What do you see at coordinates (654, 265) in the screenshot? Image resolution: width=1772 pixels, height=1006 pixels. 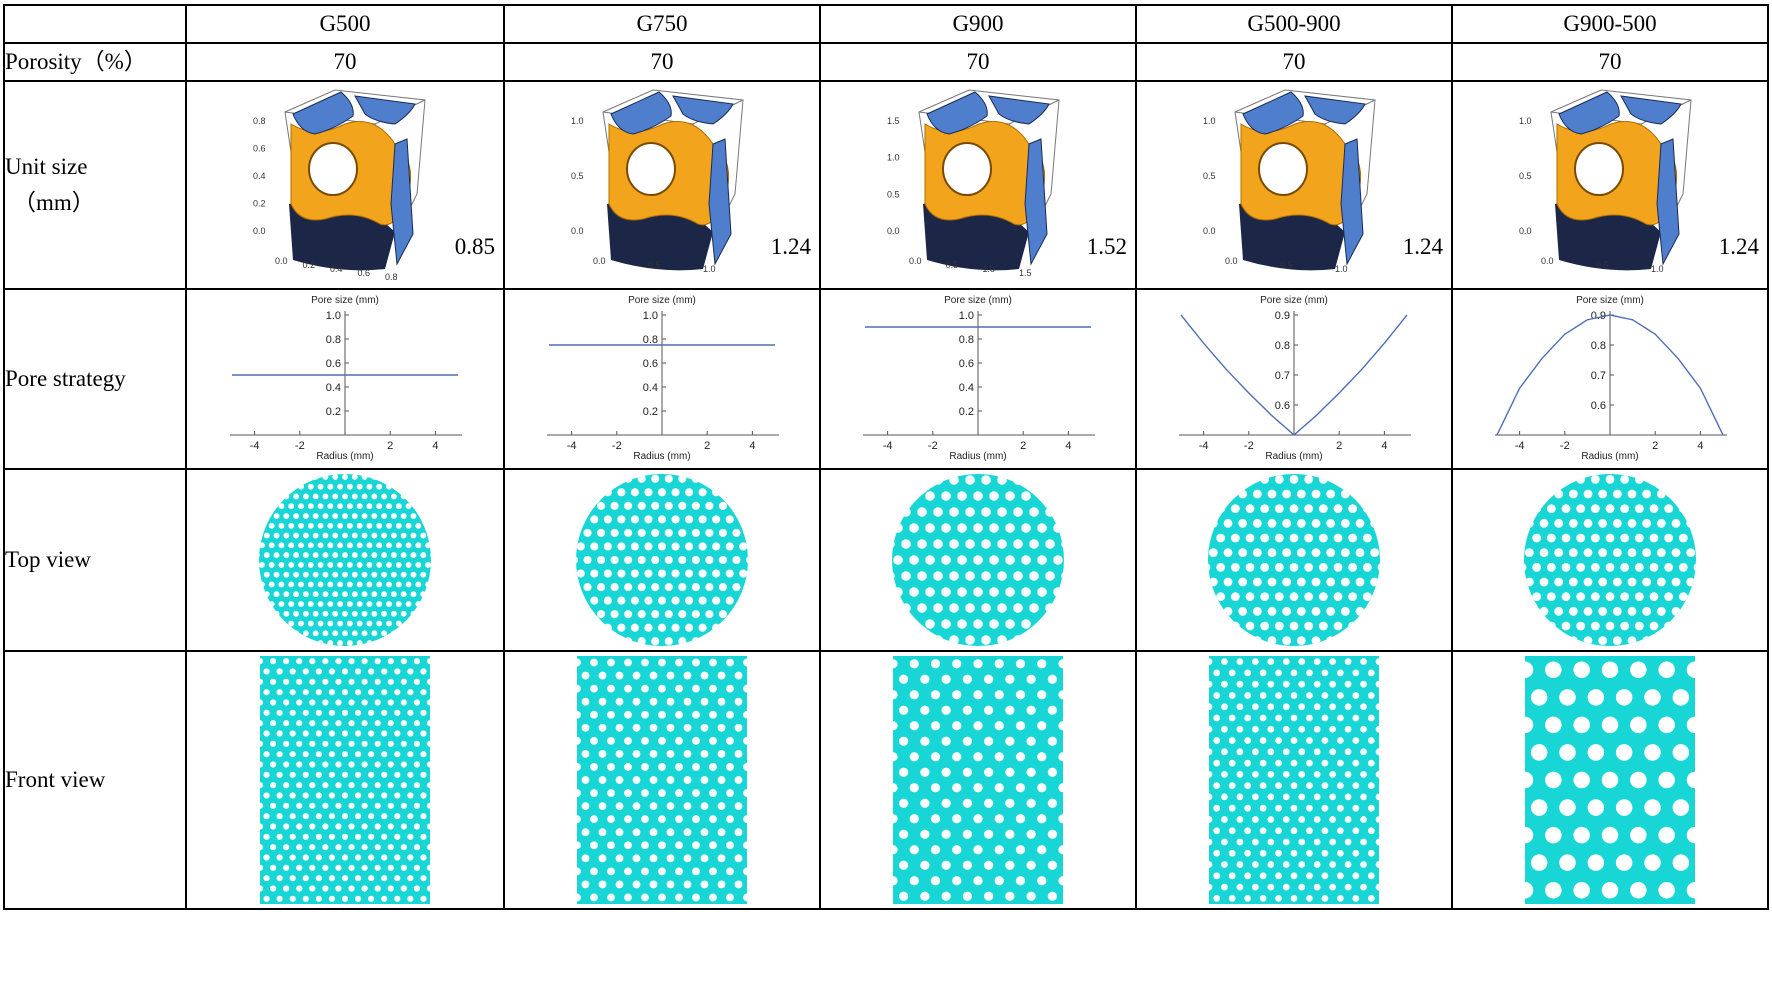 I see `cube-axis-tick-label: 0.5` at bounding box center [654, 265].